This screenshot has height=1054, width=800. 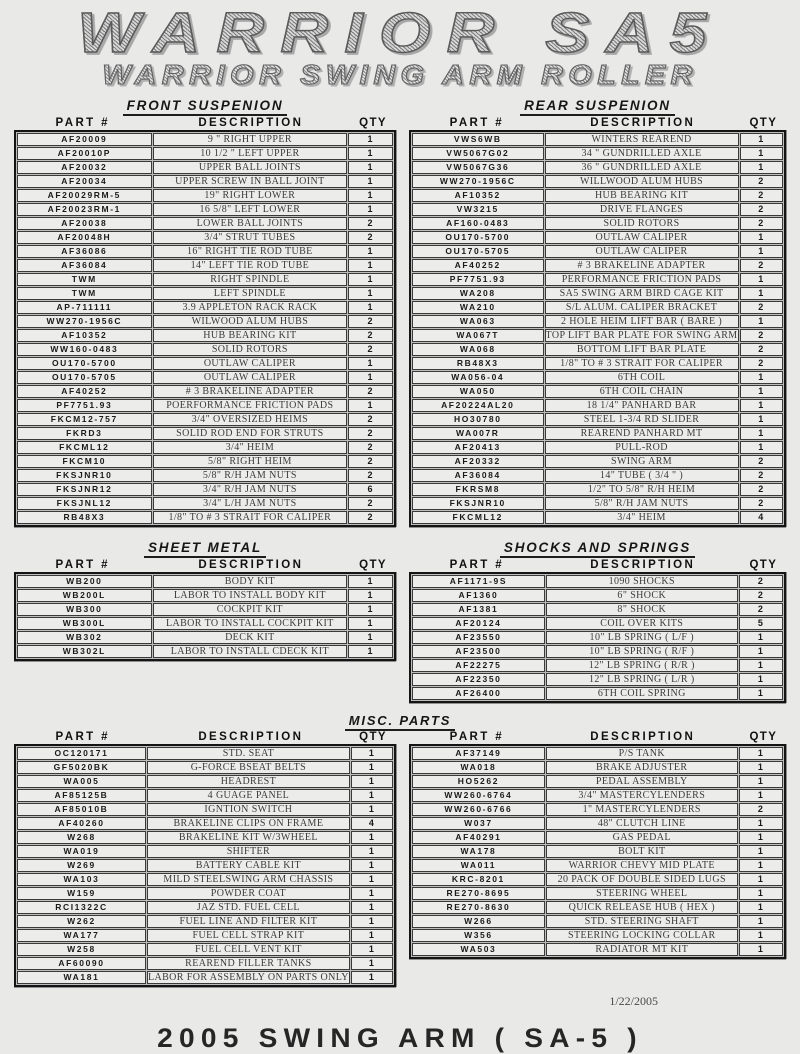 I want to click on table-row: FKCML12 3/4" HEIM 2, so click(x=205, y=447).